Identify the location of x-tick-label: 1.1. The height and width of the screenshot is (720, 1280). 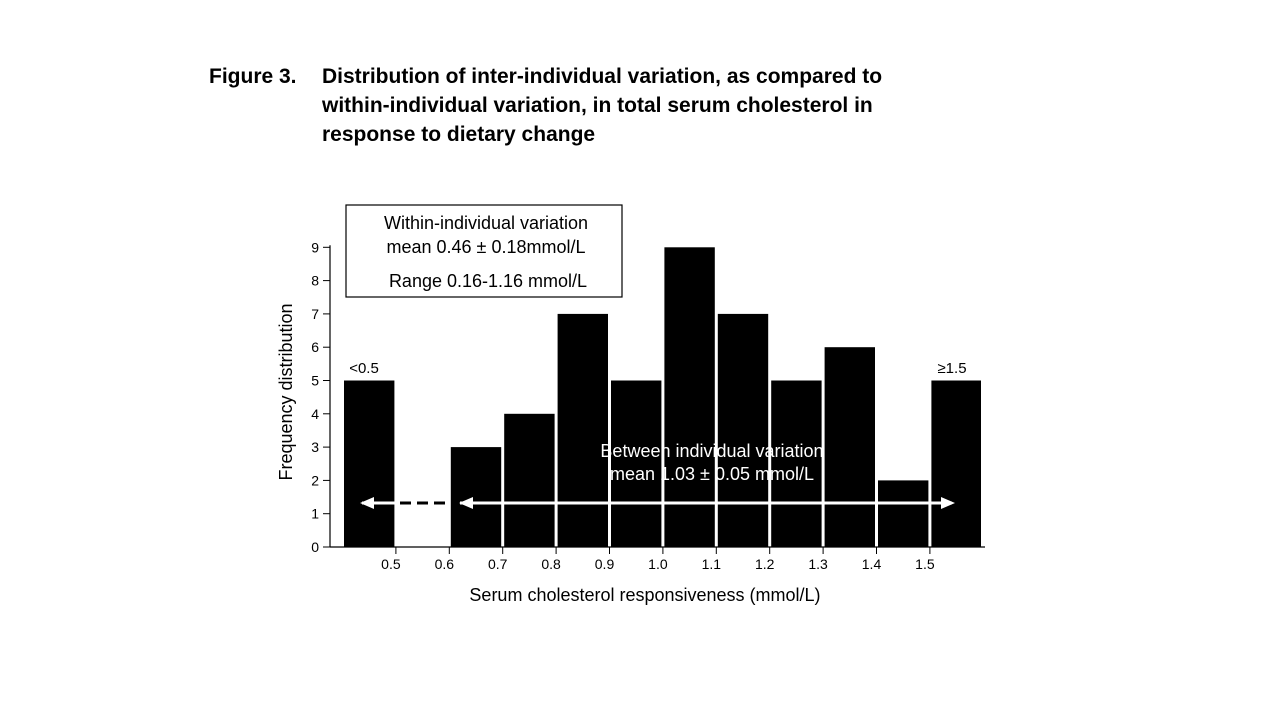
(712, 564).